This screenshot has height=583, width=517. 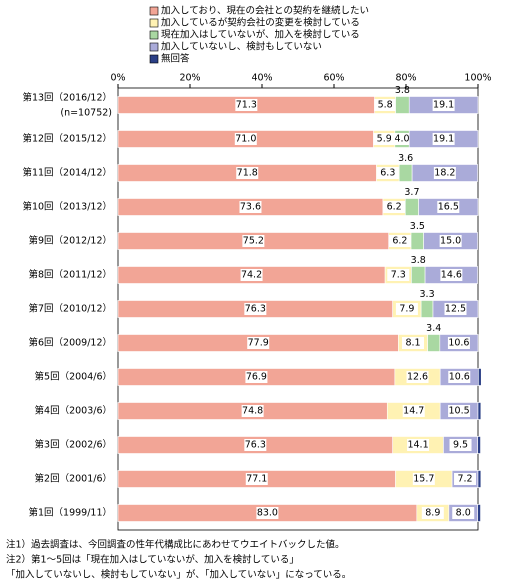 I want to click on value-label: 74.2, so click(x=251, y=275).